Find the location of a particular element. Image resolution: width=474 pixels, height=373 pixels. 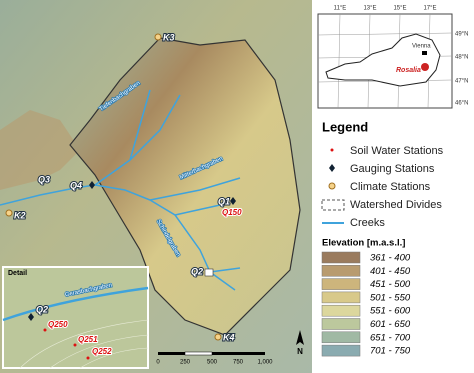

scale-label: 0 is located at coordinates (158, 363).